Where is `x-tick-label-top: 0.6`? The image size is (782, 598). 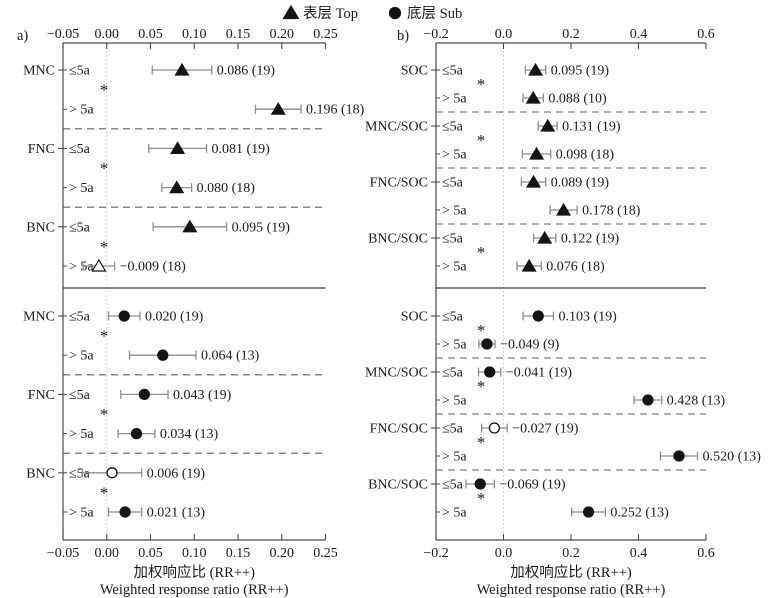 x-tick-label-top: 0.6 is located at coordinates (706, 34).